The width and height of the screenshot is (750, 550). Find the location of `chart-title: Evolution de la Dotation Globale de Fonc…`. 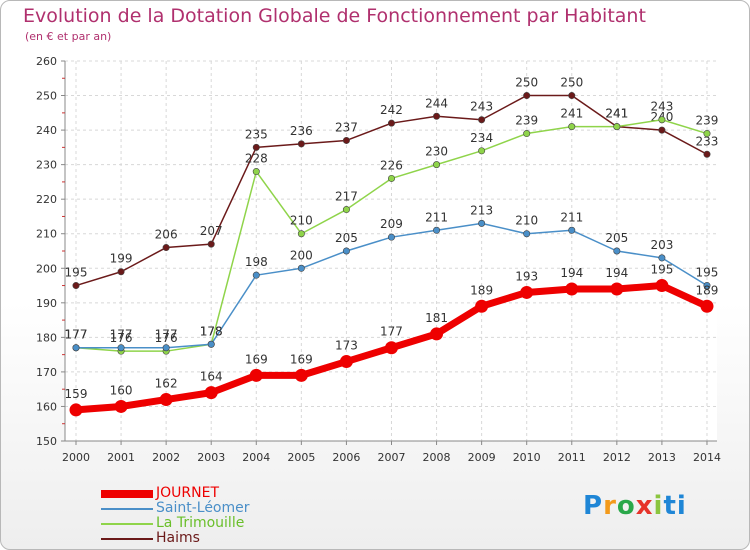

chart-title: Evolution de la Dotation Globale de Fonc… is located at coordinates (334, 16).